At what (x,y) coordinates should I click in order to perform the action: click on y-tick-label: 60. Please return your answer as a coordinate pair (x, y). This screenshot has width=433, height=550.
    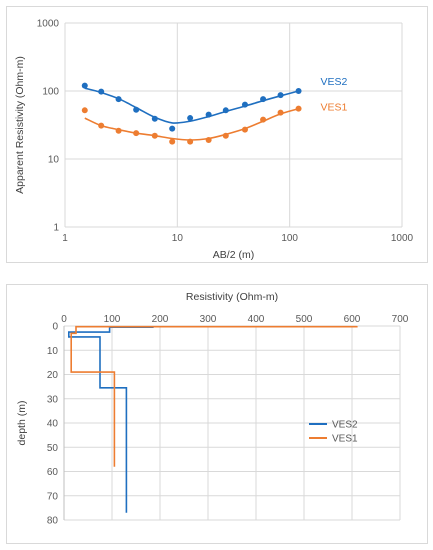
    Looking at the image, I should click on (53, 472).